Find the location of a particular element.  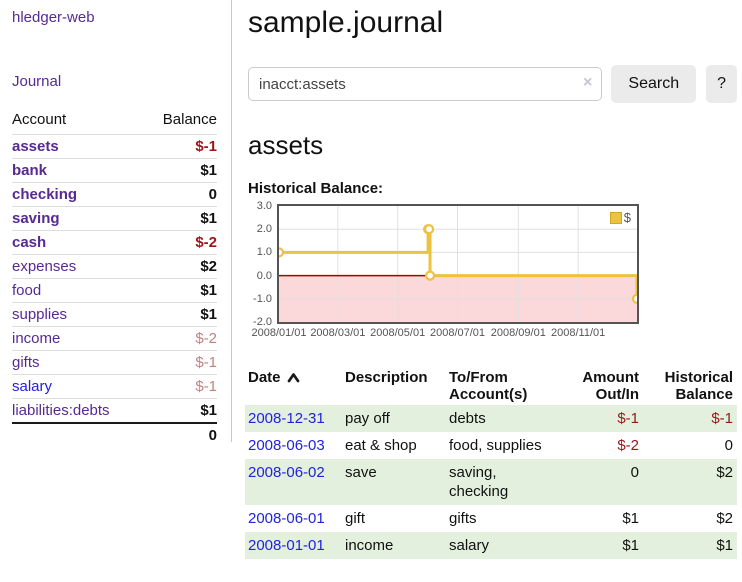

help-button: ? is located at coordinates (721, 84).